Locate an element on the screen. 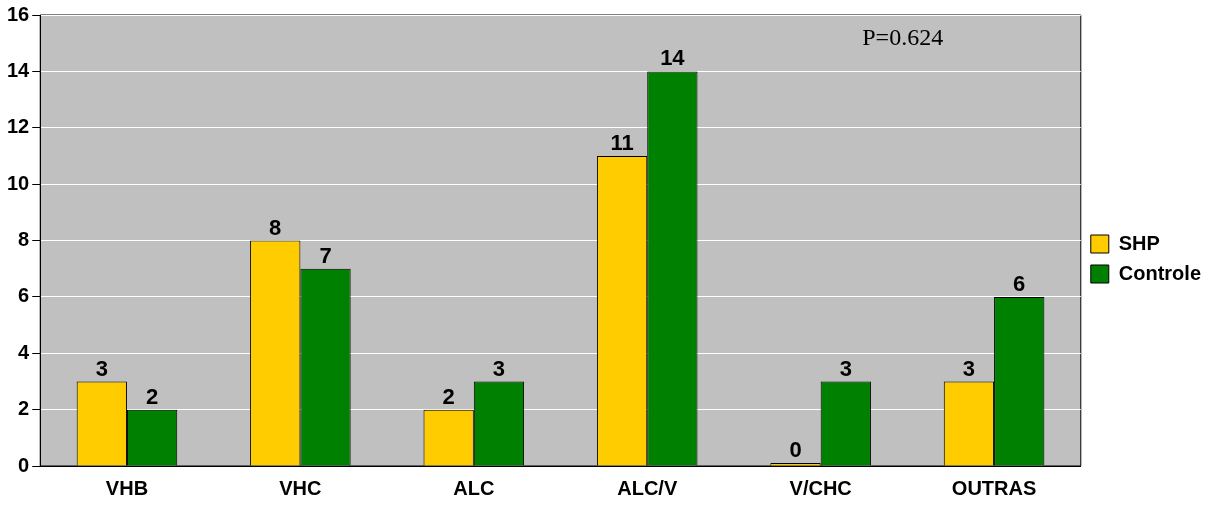 This screenshot has height=508, width=1221. y-tick-label: 14 is located at coordinates (19, 69).